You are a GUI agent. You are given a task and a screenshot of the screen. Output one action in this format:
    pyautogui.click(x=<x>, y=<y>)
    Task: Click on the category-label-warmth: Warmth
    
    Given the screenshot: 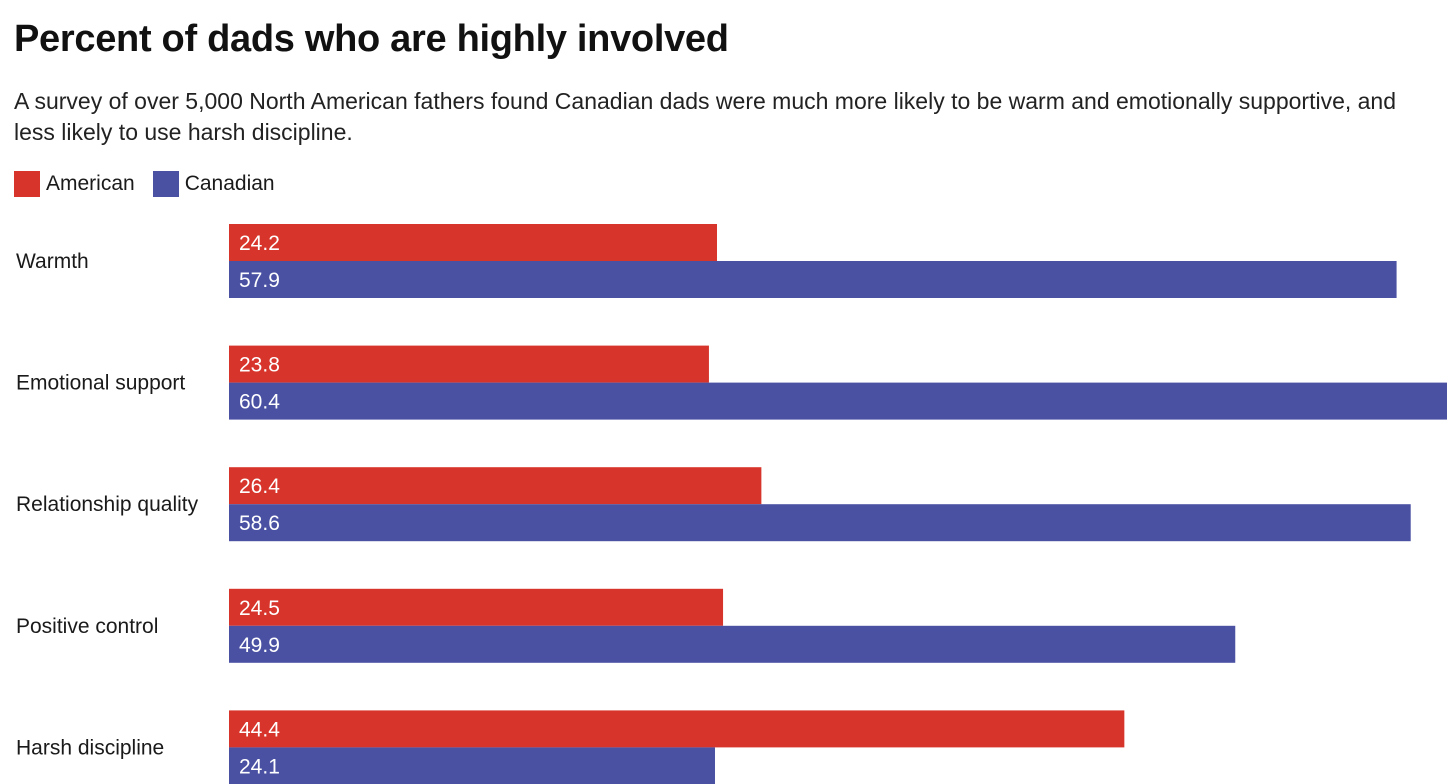 What is the action you would take?
    pyautogui.click(x=52, y=261)
    